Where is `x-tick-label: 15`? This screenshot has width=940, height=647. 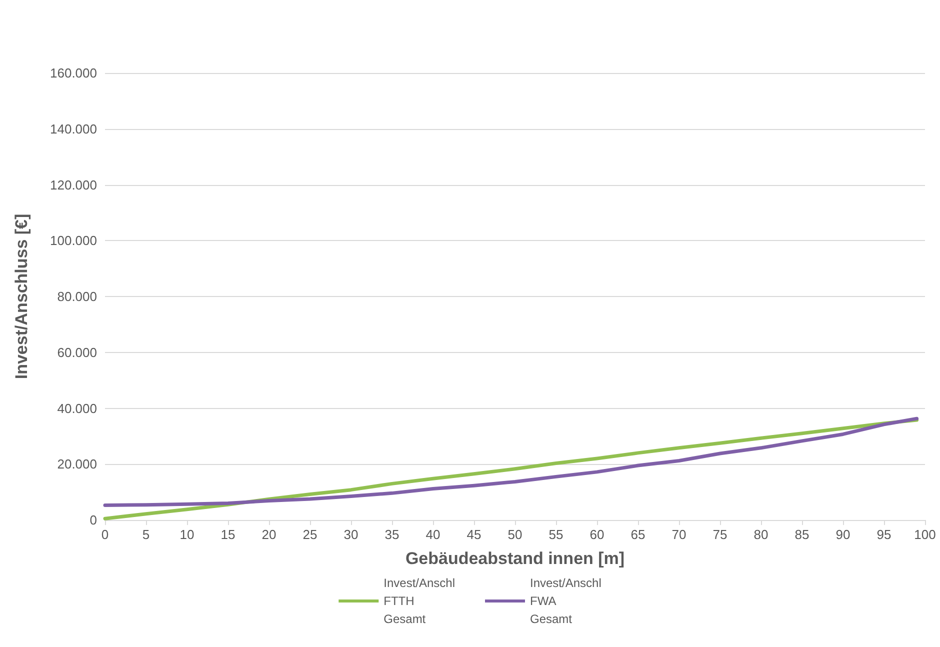 x-tick-label: 15 is located at coordinates (228, 534).